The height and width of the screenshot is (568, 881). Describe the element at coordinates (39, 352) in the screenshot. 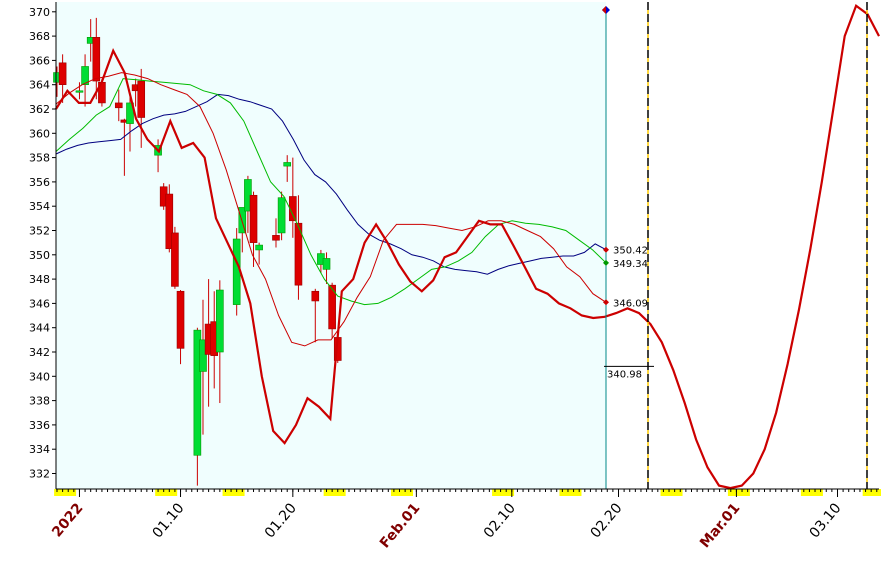

I see `y-tick-label: 342` at that location.